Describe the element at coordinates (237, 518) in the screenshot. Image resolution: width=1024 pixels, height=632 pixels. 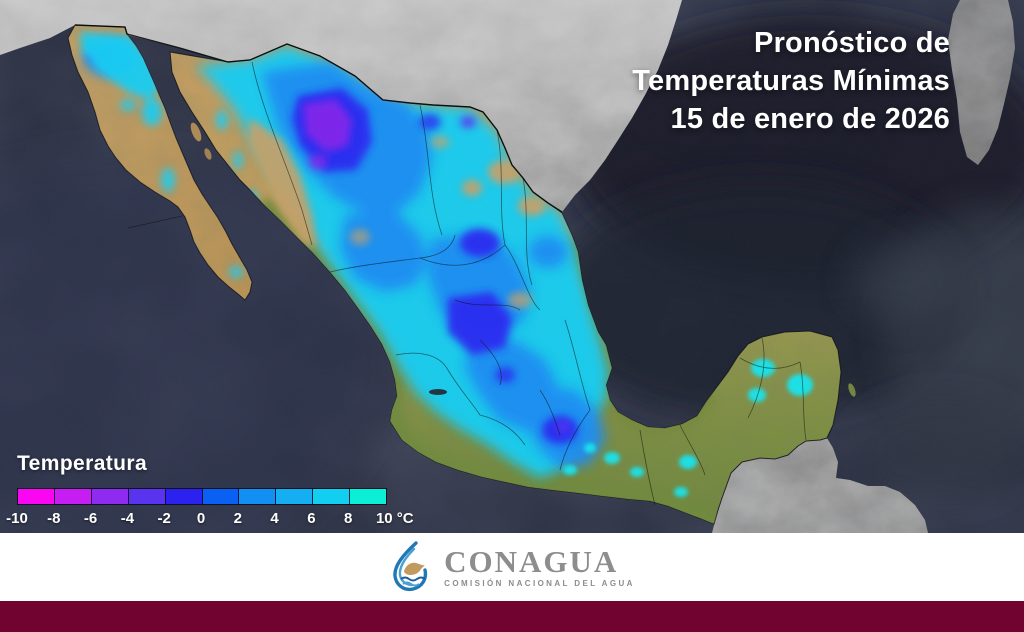
I see `legend-tick: 2` at that location.